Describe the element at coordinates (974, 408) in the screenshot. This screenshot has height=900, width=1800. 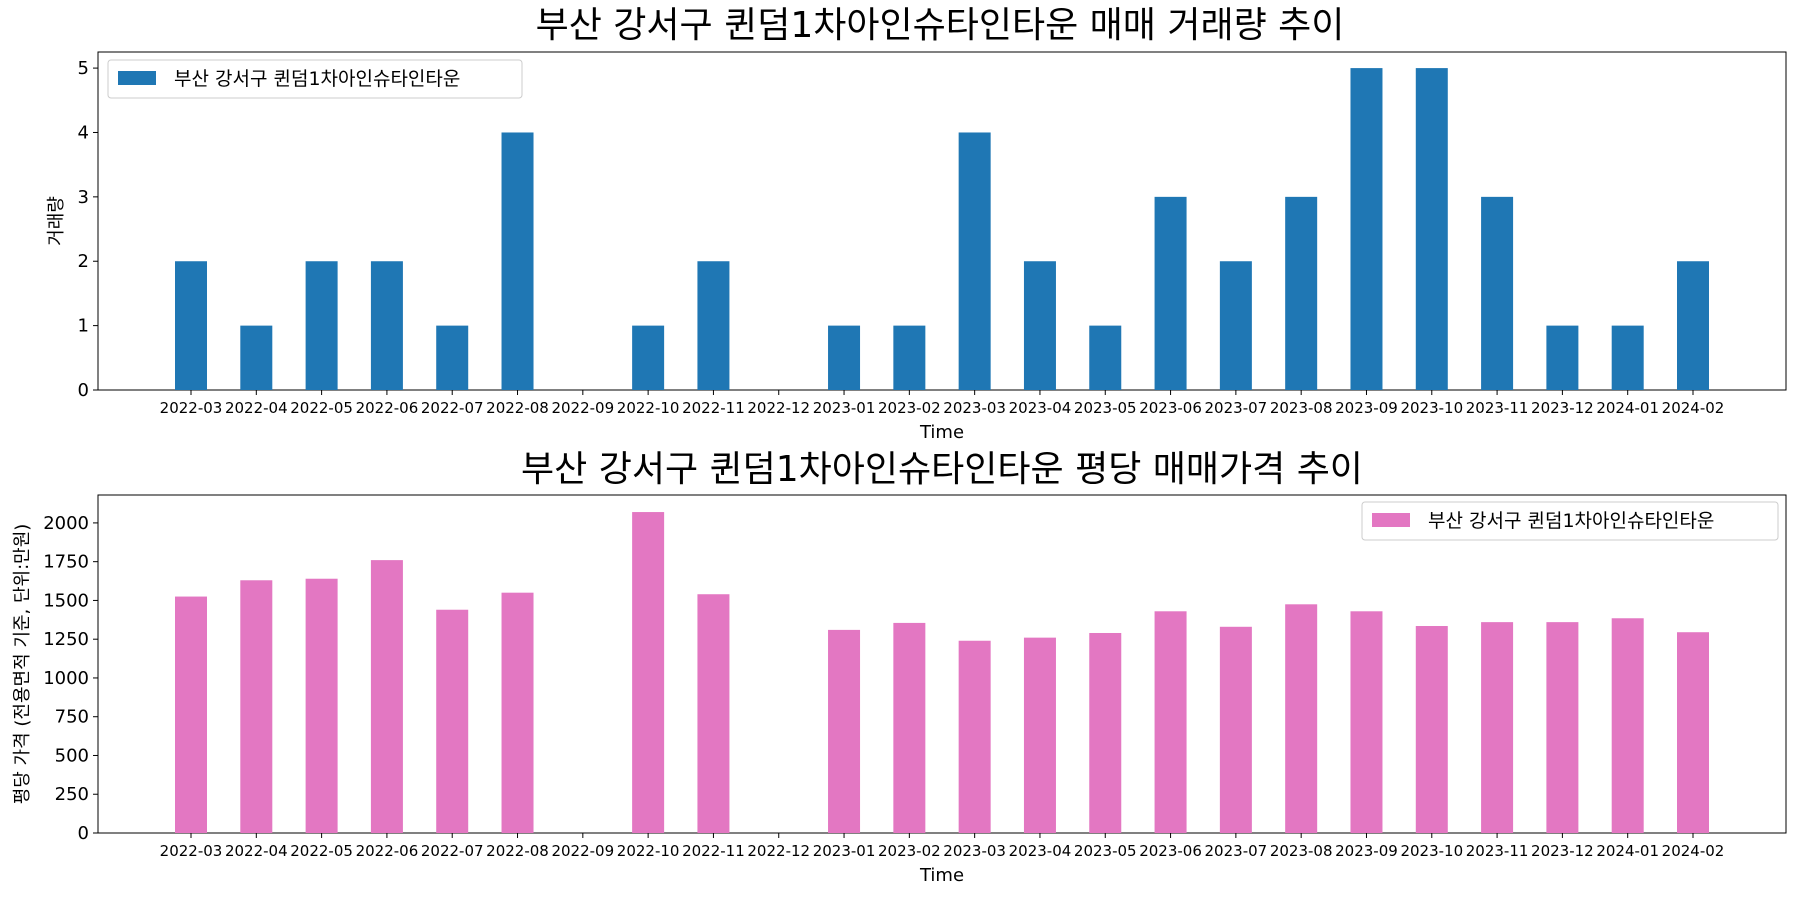
I see `volume-x-tick-label: 2023-03` at that location.